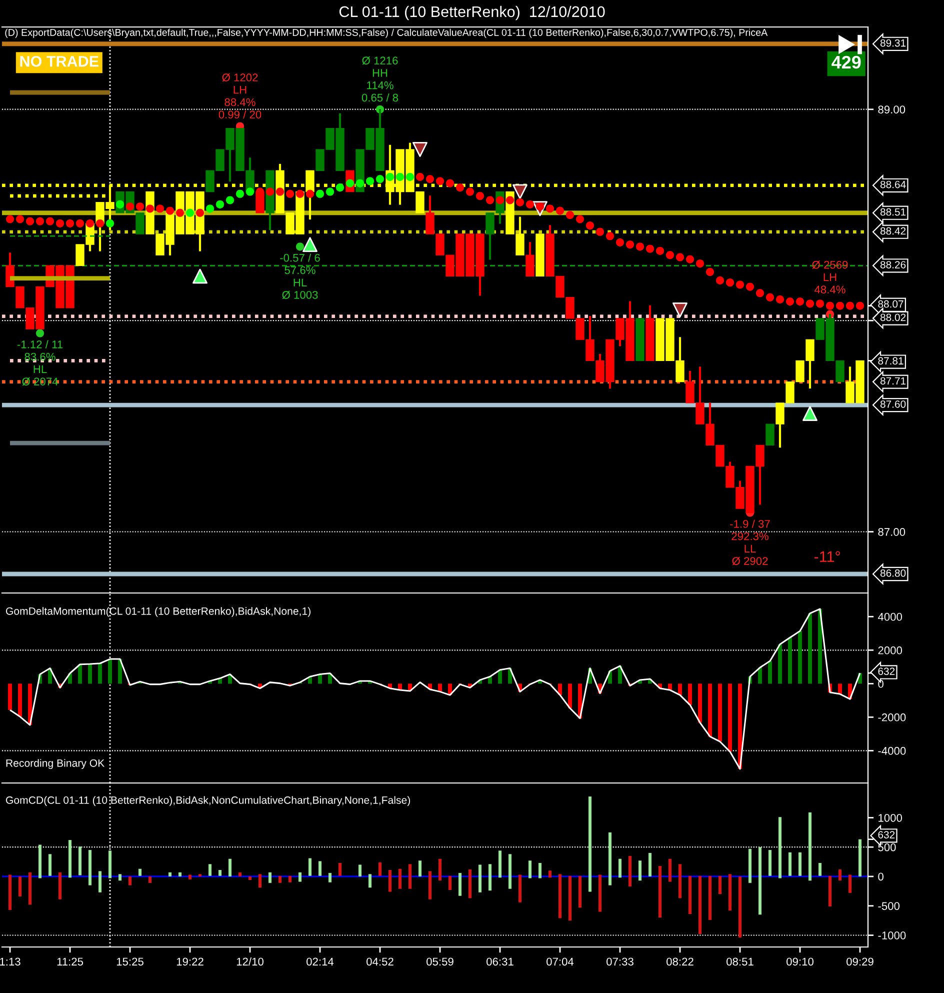 This screenshot has height=993, width=944. Describe the element at coordinates (892, 532) in the screenshot. I see `y-tick-label: 87.00` at that location.